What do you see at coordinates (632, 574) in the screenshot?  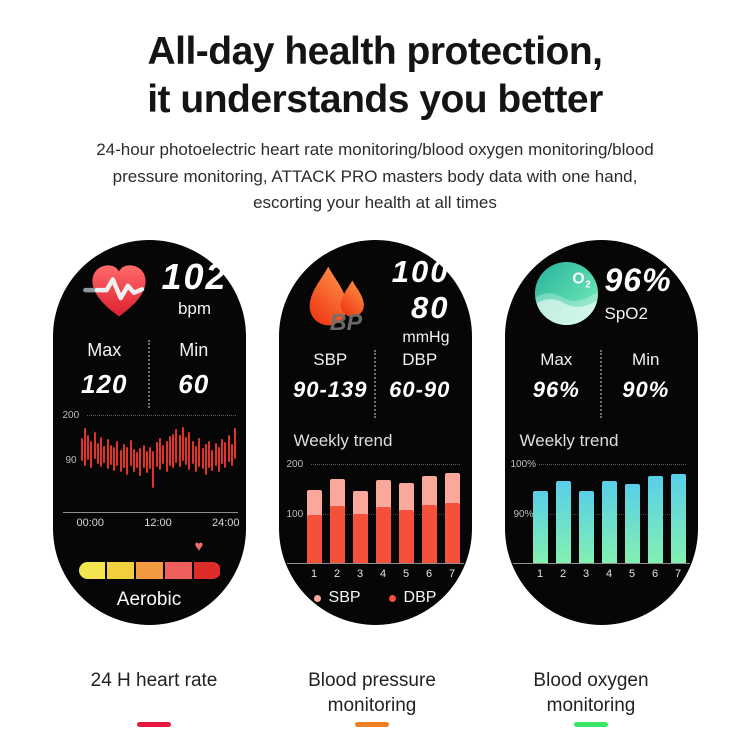 I see `spo2-xtick-5: 5` at bounding box center [632, 574].